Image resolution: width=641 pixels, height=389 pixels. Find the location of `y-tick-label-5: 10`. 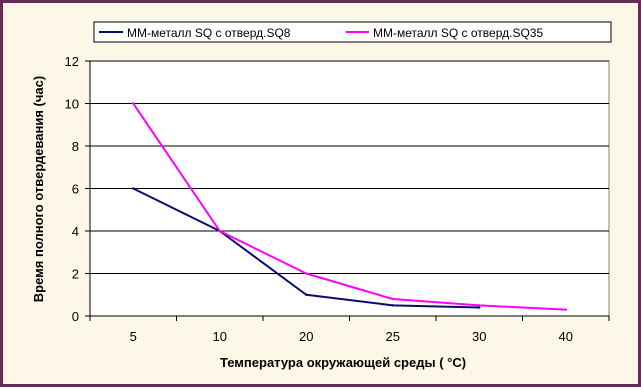

y-tick-label-5: 10 is located at coordinates (72, 104).